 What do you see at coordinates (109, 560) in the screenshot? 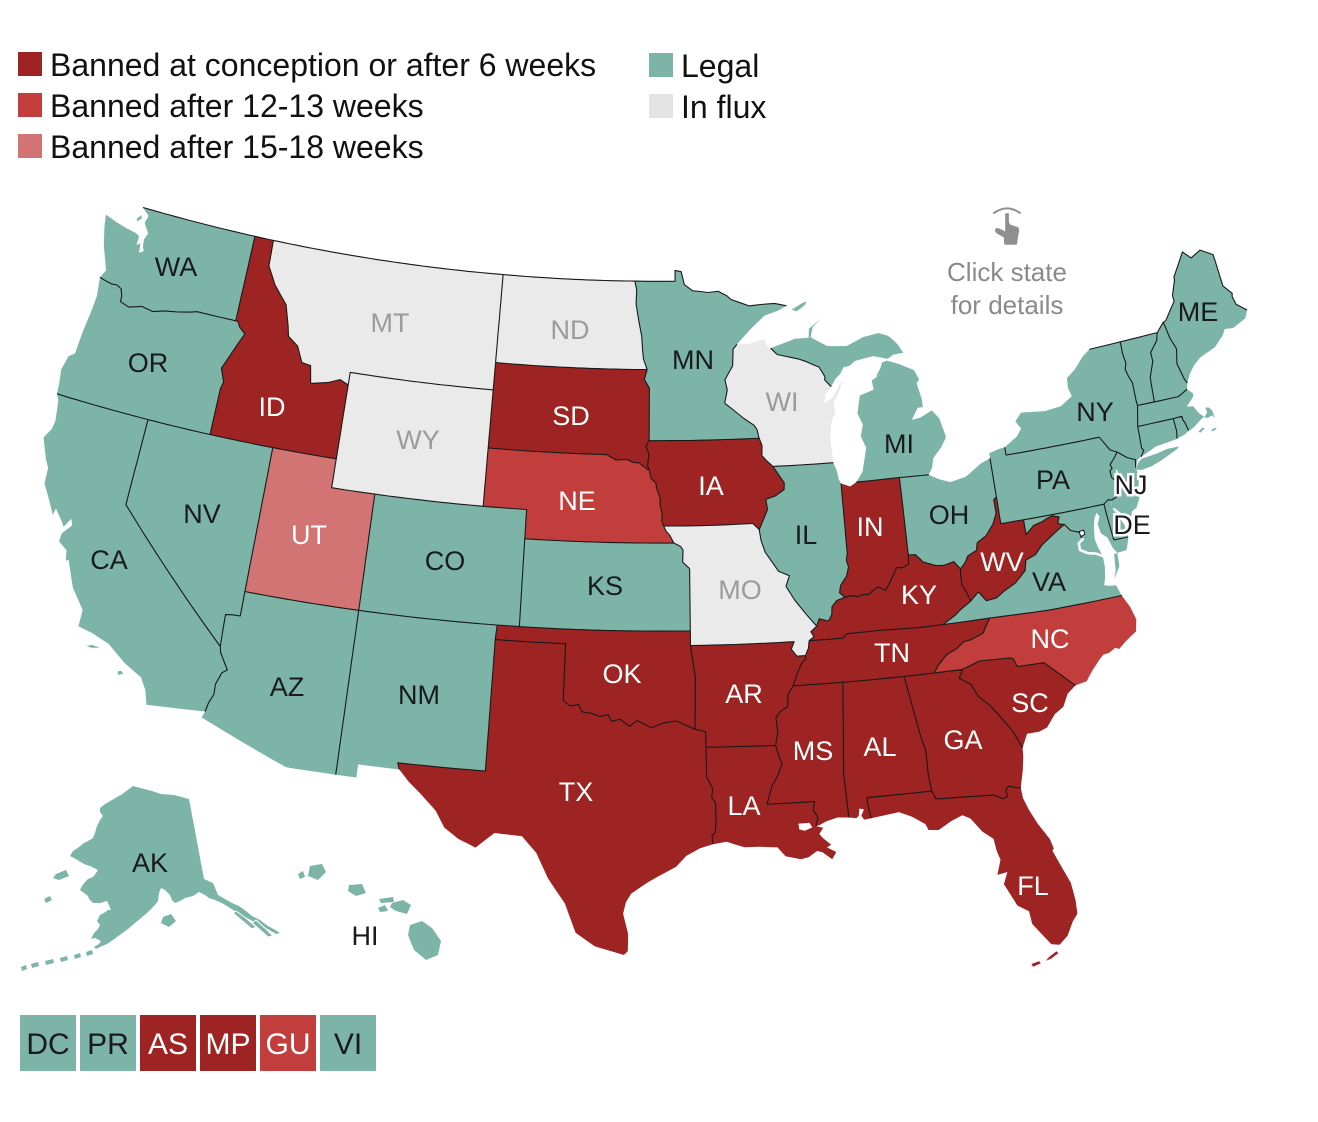
I see `svg-text: CA` at bounding box center [109, 560].